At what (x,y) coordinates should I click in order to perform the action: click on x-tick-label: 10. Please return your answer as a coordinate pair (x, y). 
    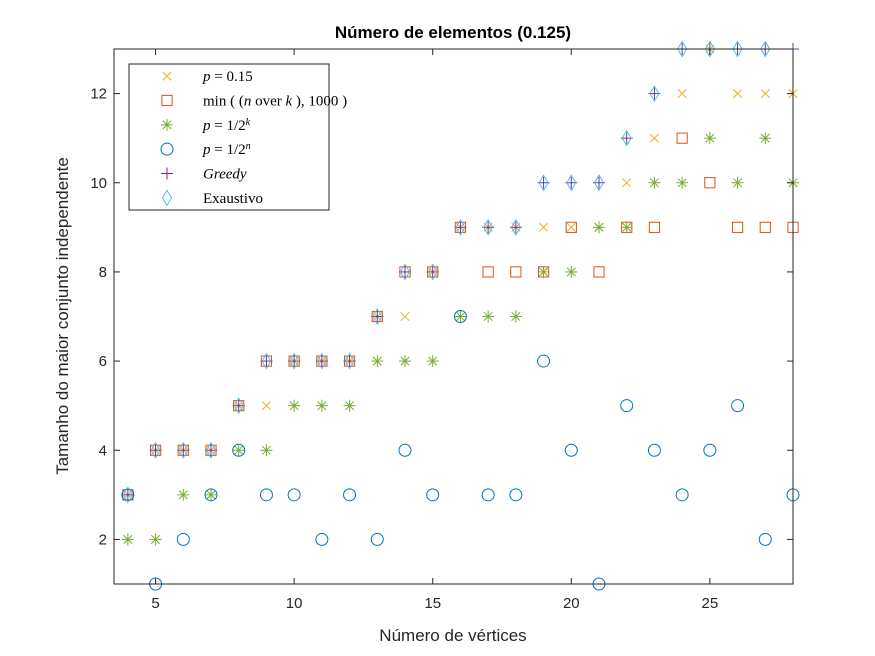
    Looking at the image, I should click on (294, 603).